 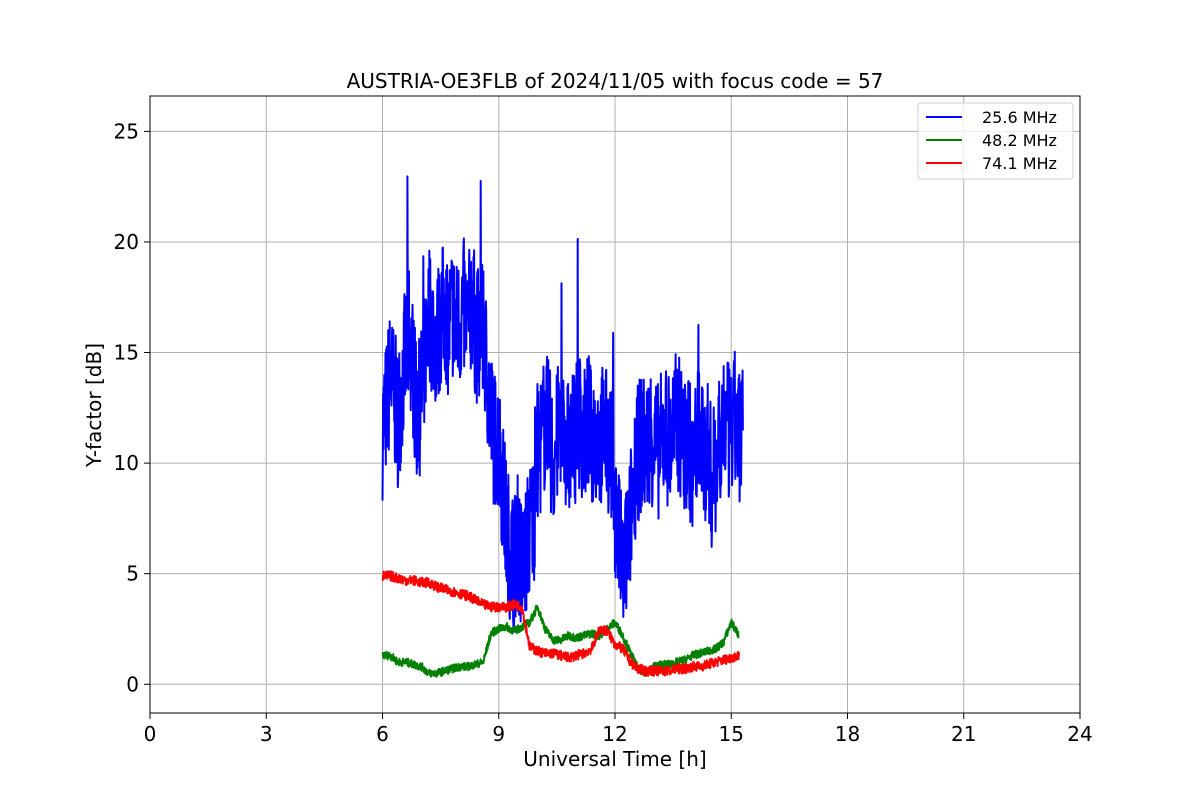 I want to click on x-tick-label: 0, so click(x=150, y=734).